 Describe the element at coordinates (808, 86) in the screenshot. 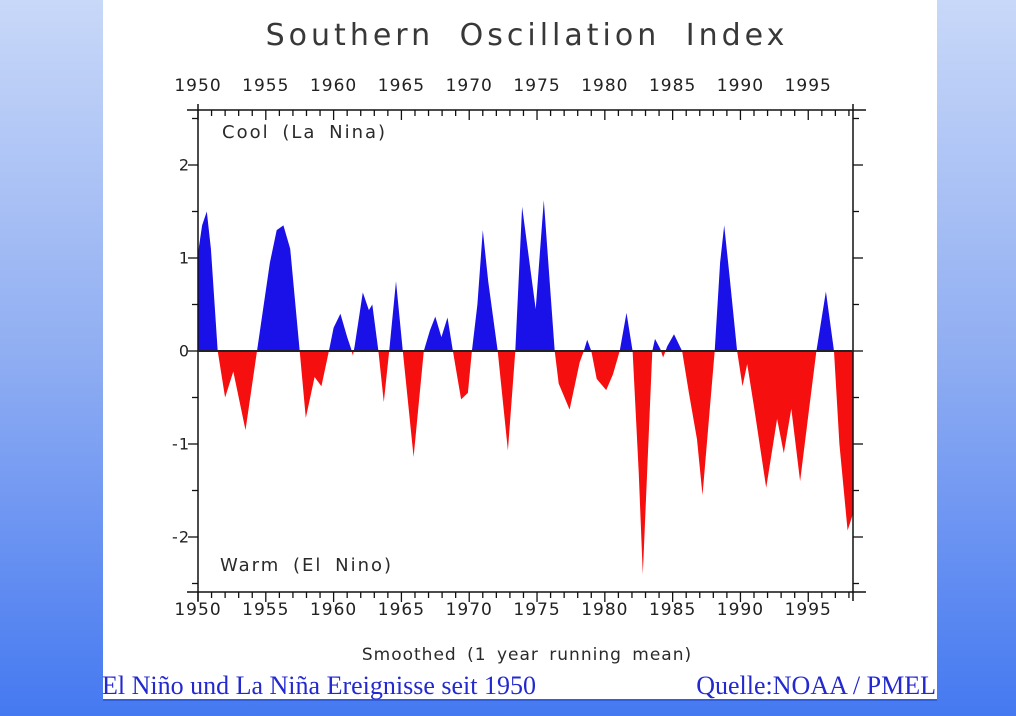

I see `x-tick-label-top: 1995` at that location.